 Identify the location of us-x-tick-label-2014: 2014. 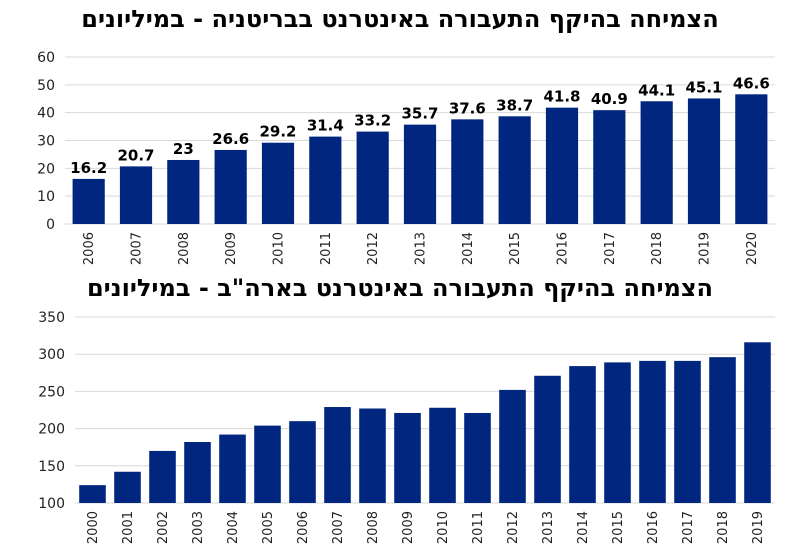
(583, 527).